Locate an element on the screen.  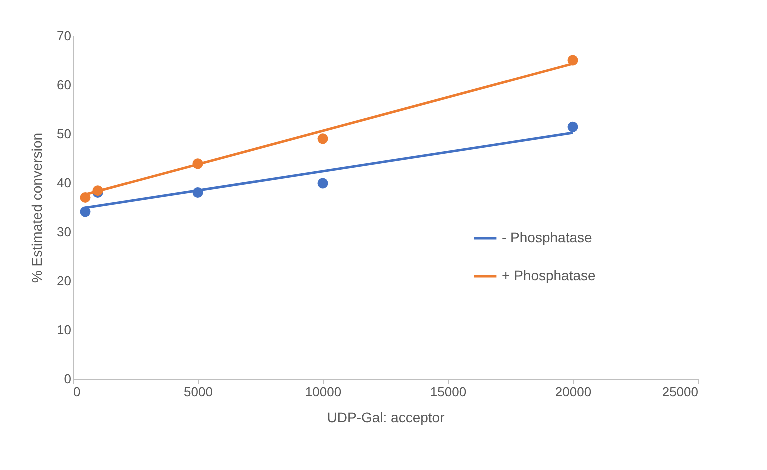
y-tick-label: 60 is located at coordinates (64, 85).